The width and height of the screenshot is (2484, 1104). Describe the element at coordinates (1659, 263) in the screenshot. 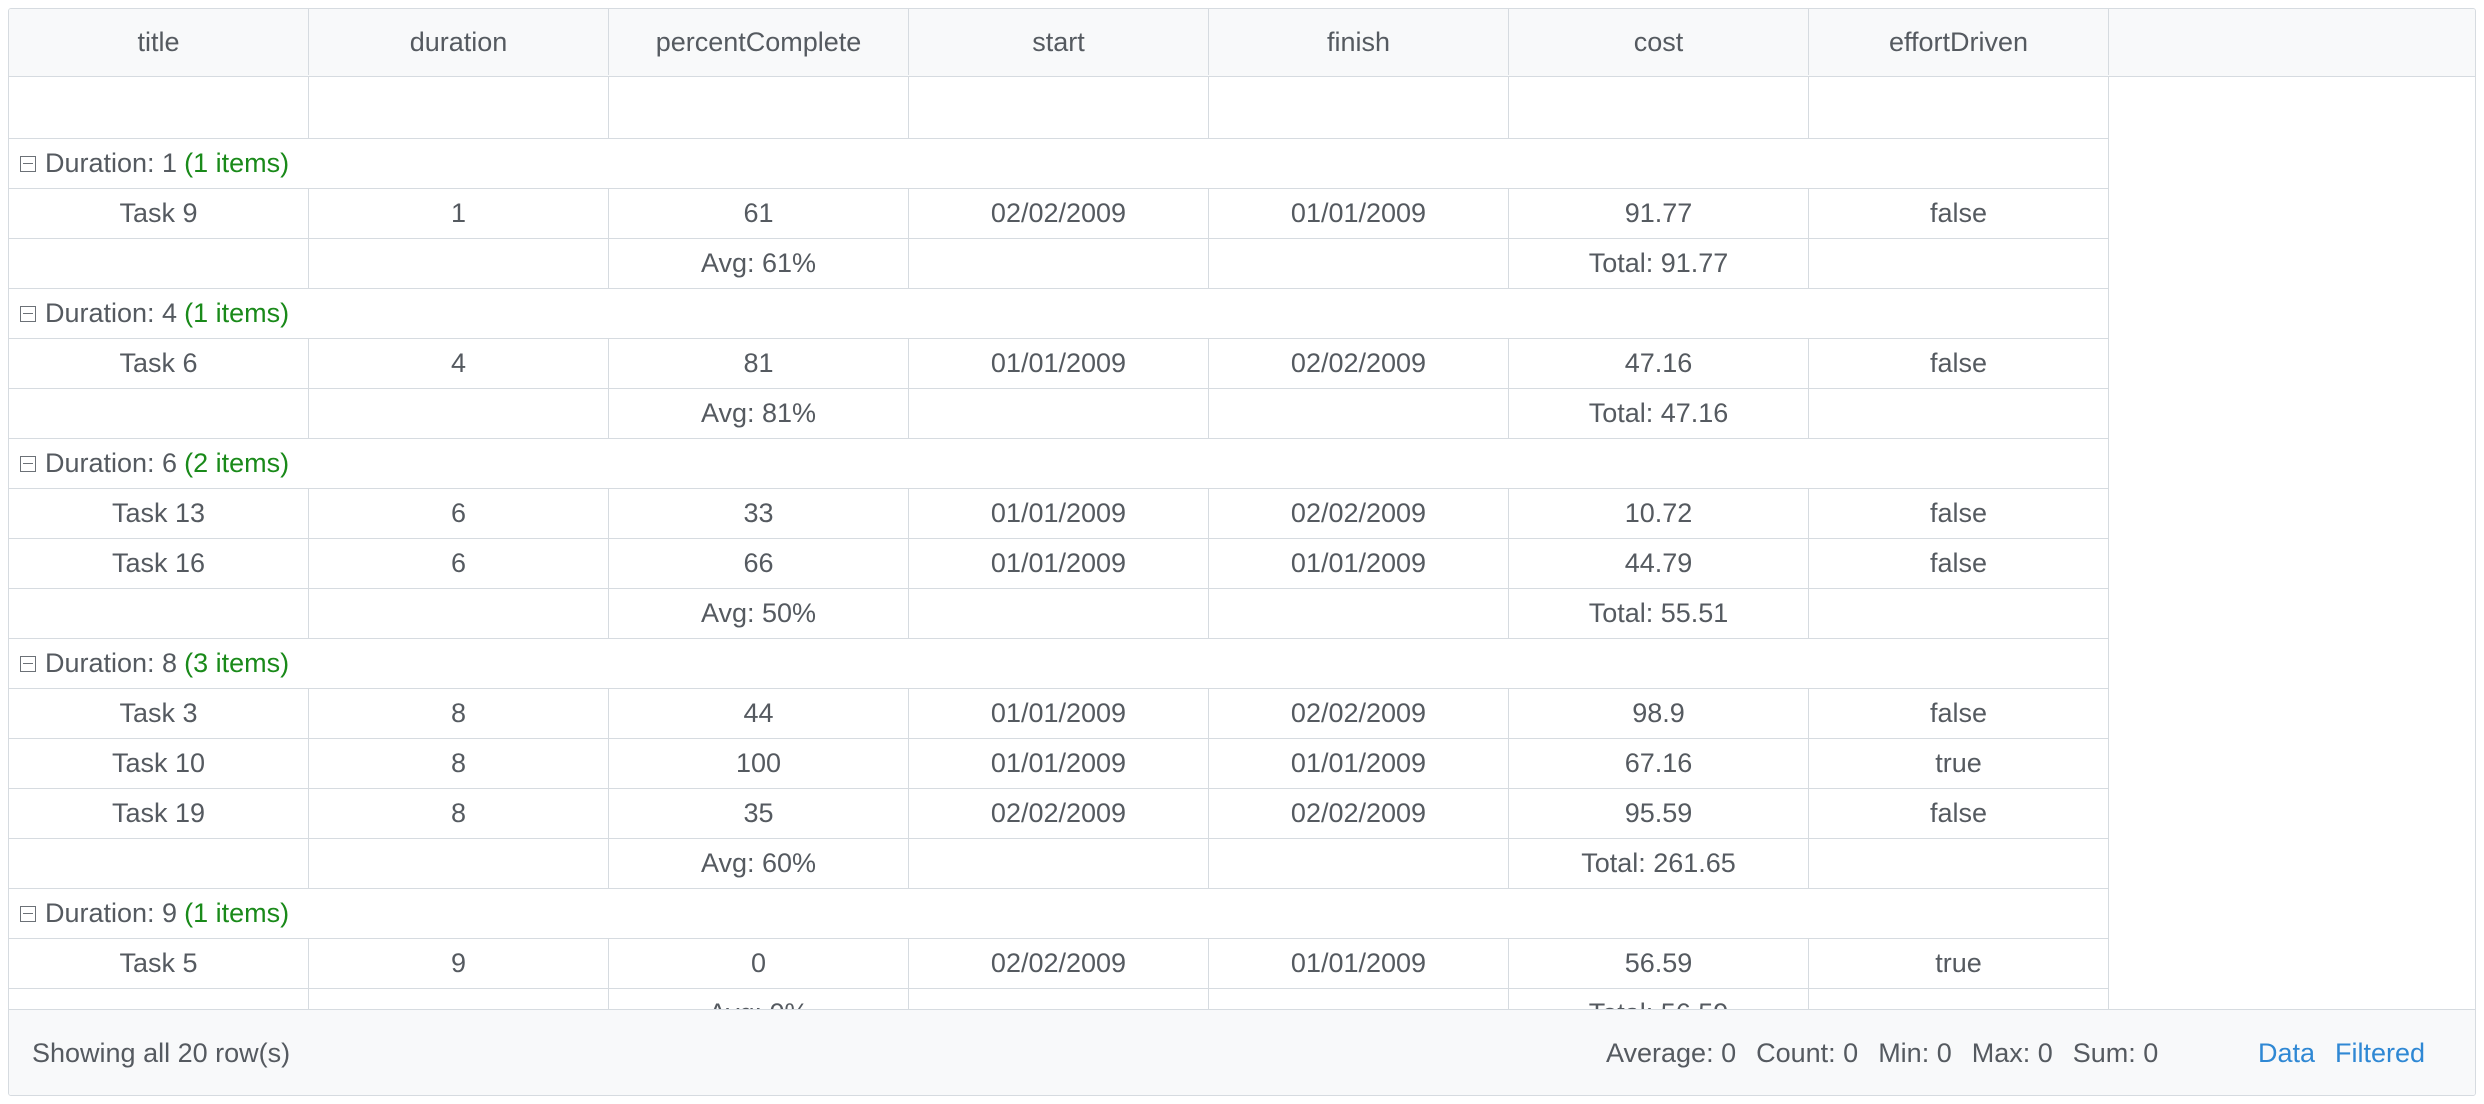

I see `group-total-cost: Total: 91.77` at that location.